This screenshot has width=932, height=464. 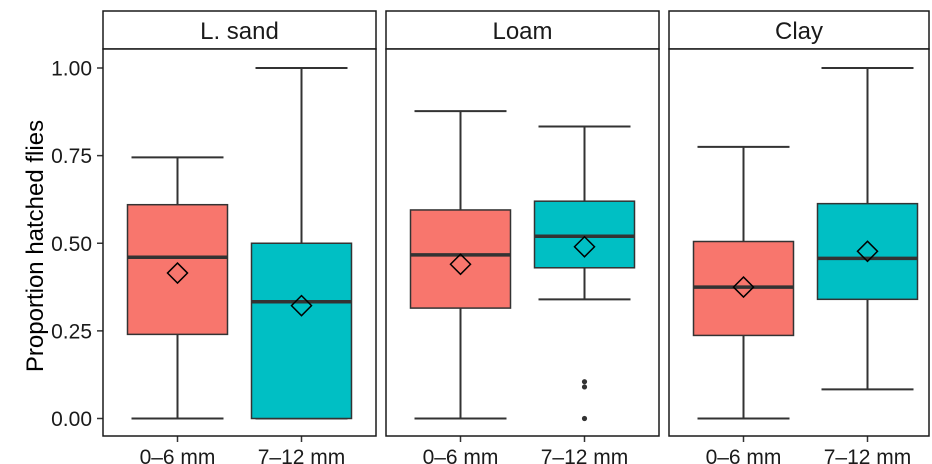 What do you see at coordinates (35, 246) in the screenshot?
I see `y-axis-title: Proportion hatched flies` at bounding box center [35, 246].